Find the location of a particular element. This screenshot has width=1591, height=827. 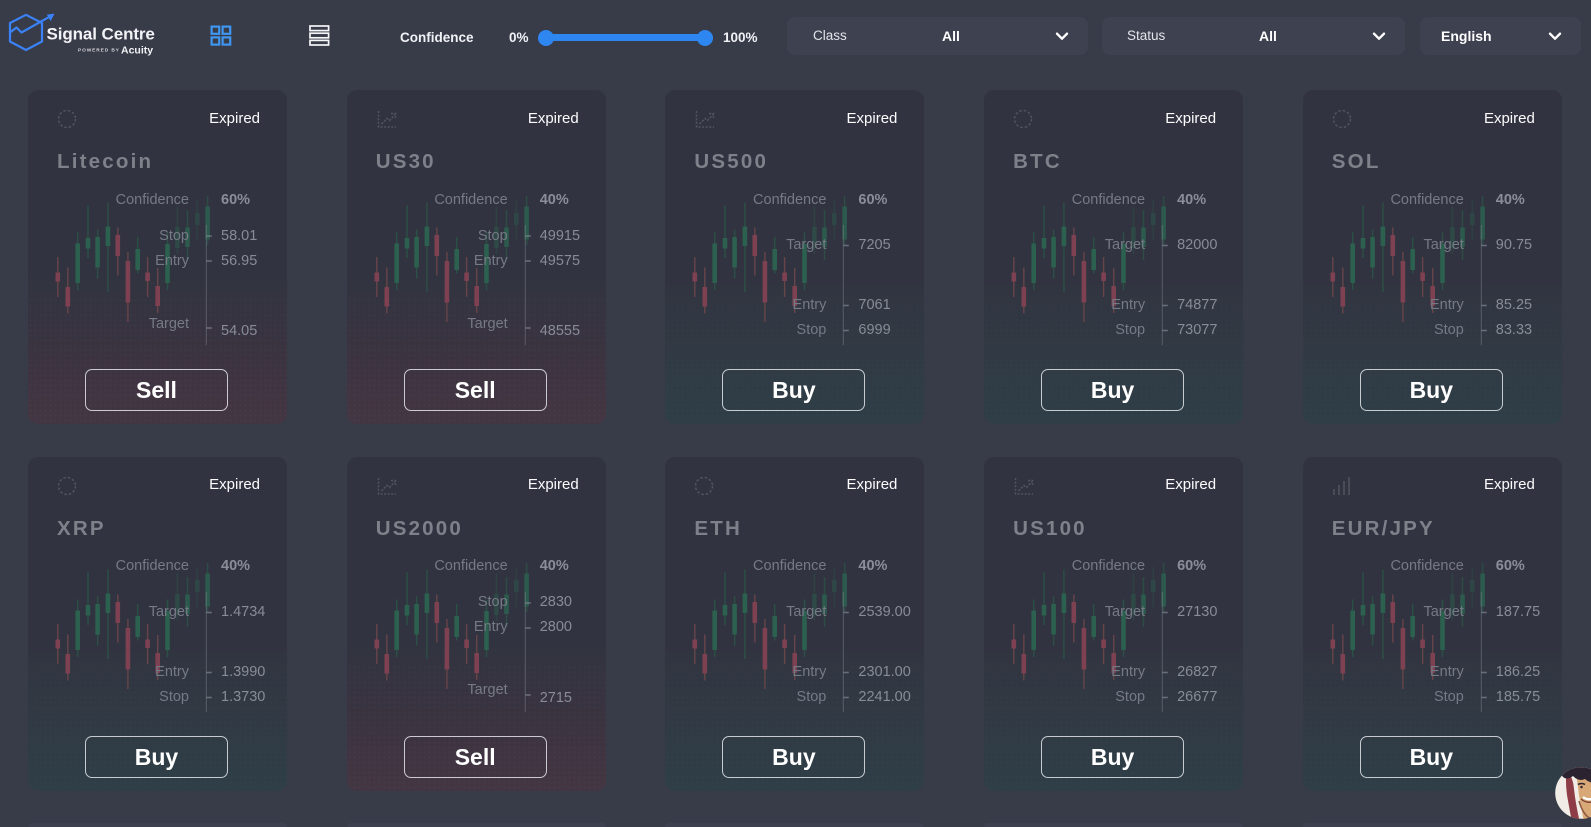

svg-text: Acuity is located at coordinates (137, 51).